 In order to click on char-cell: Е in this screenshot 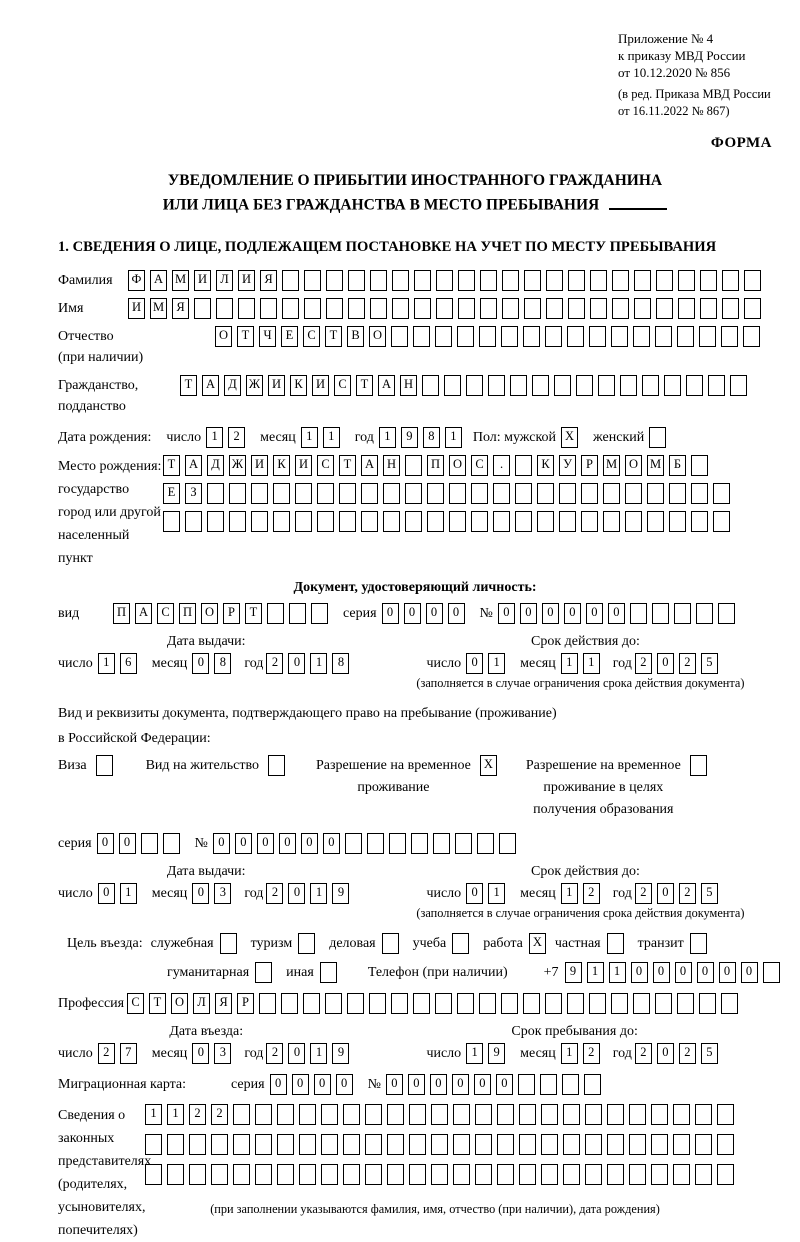, I will do `click(171, 493)`.